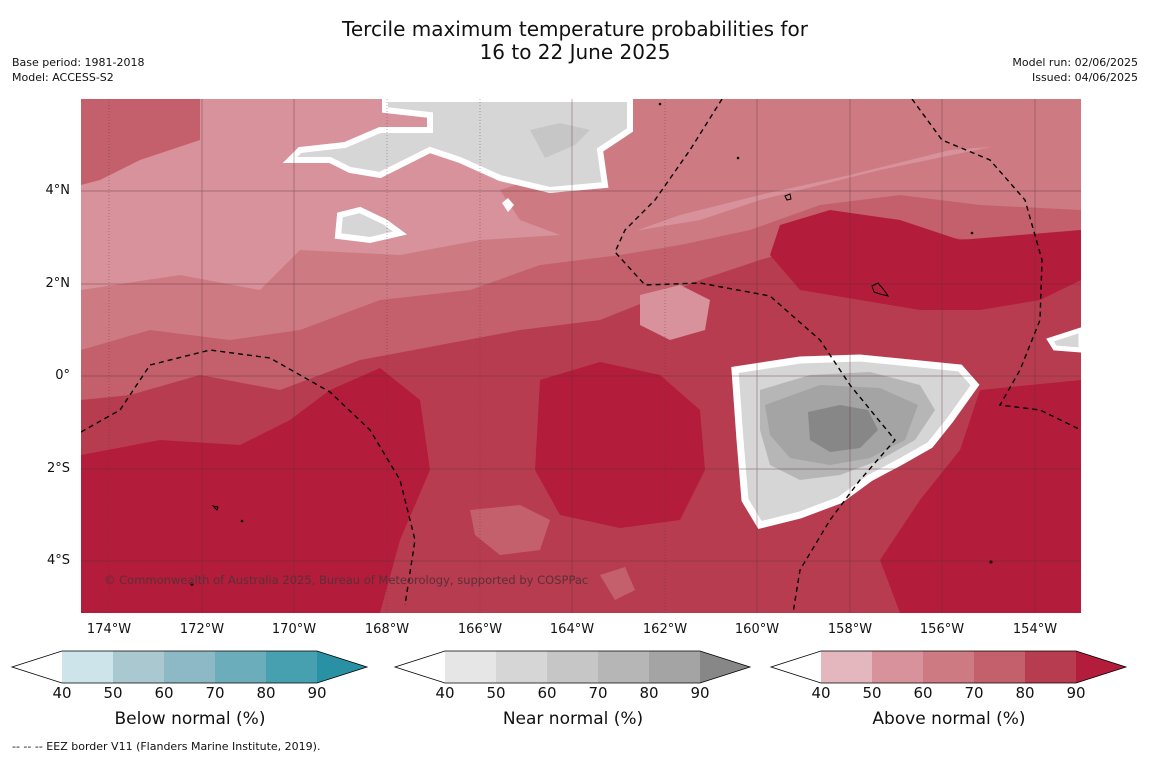 The image size is (1150, 758). What do you see at coordinates (620, 445) in the screenshot?
I see `field-patch-center` at bounding box center [620, 445].